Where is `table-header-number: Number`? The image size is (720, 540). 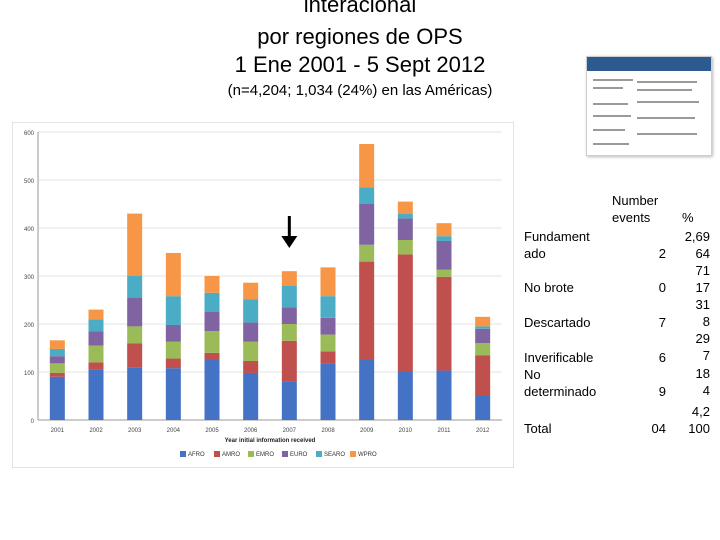 table-header-number: Number is located at coordinates (635, 200).